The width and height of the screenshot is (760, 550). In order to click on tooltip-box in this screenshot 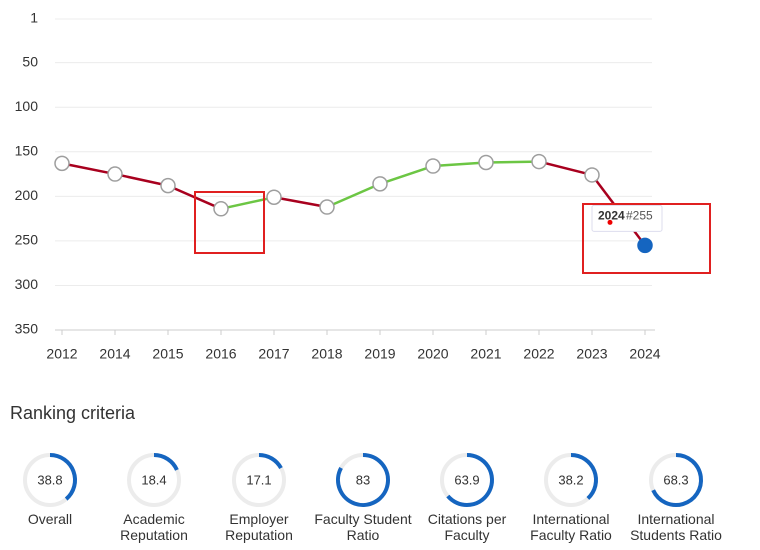, I will do `click(627, 218)`.